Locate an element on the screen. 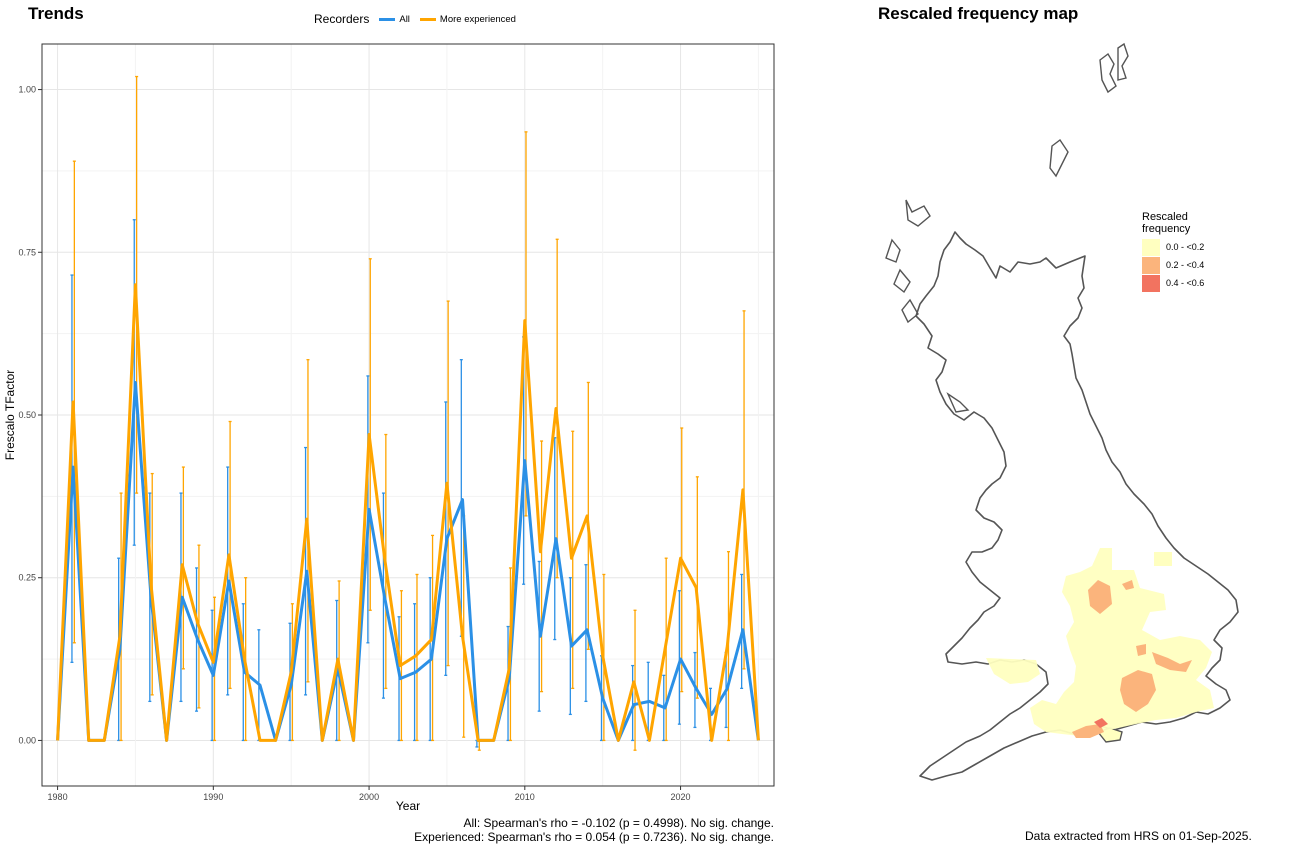 The width and height of the screenshot is (1300, 850). map-legend-item-high: 0.4 - <0.6 is located at coordinates (1173, 283).